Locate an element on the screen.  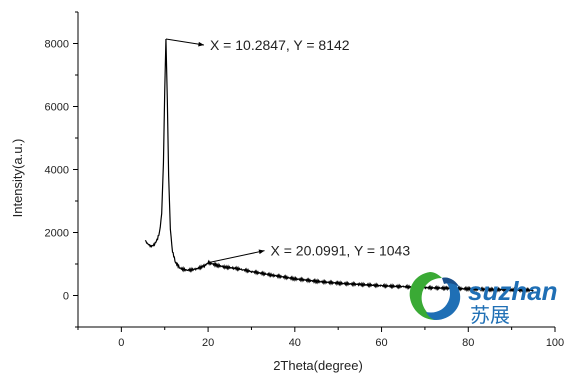
x-tick-label: 80 is located at coordinates (468, 343).